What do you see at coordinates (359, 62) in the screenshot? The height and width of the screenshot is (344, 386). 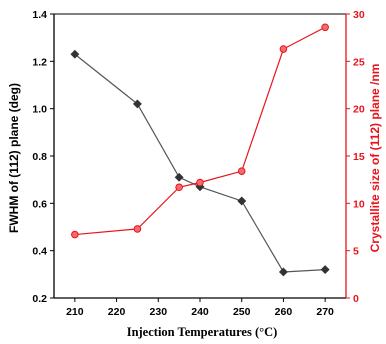 I see `y-right-tick-label: 25` at bounding box center [359, 62].